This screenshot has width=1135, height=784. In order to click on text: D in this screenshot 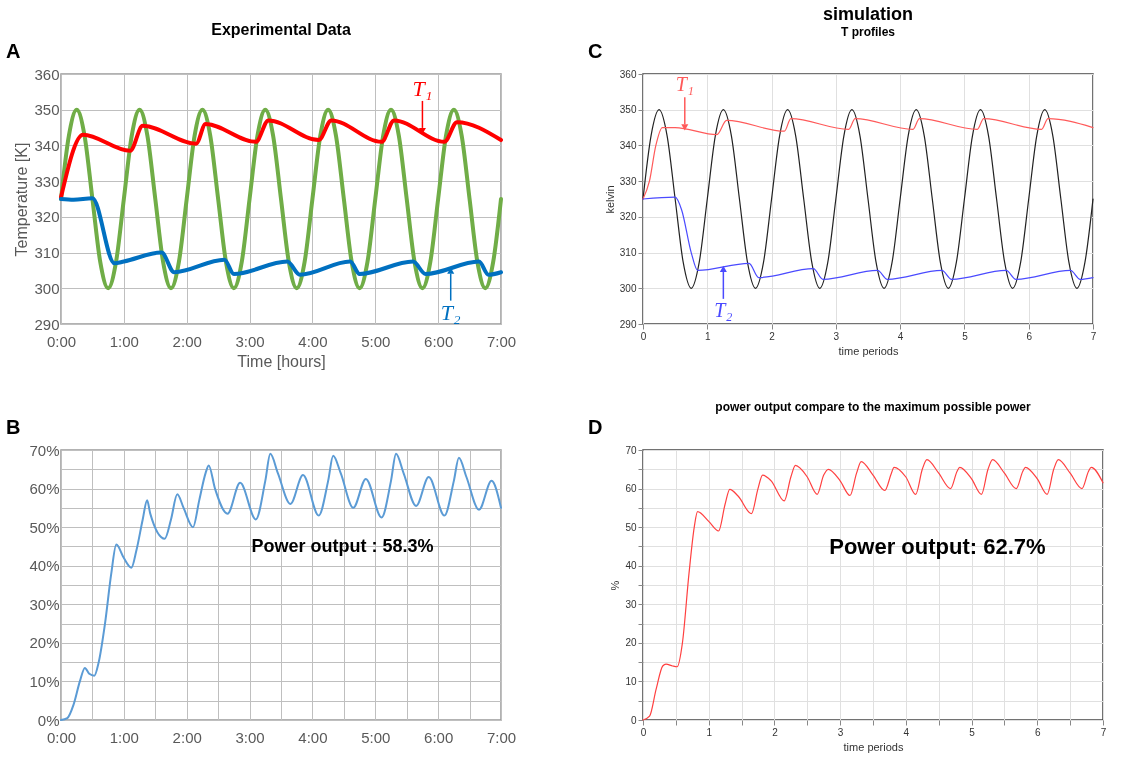, I will do `click(595, 427)`.